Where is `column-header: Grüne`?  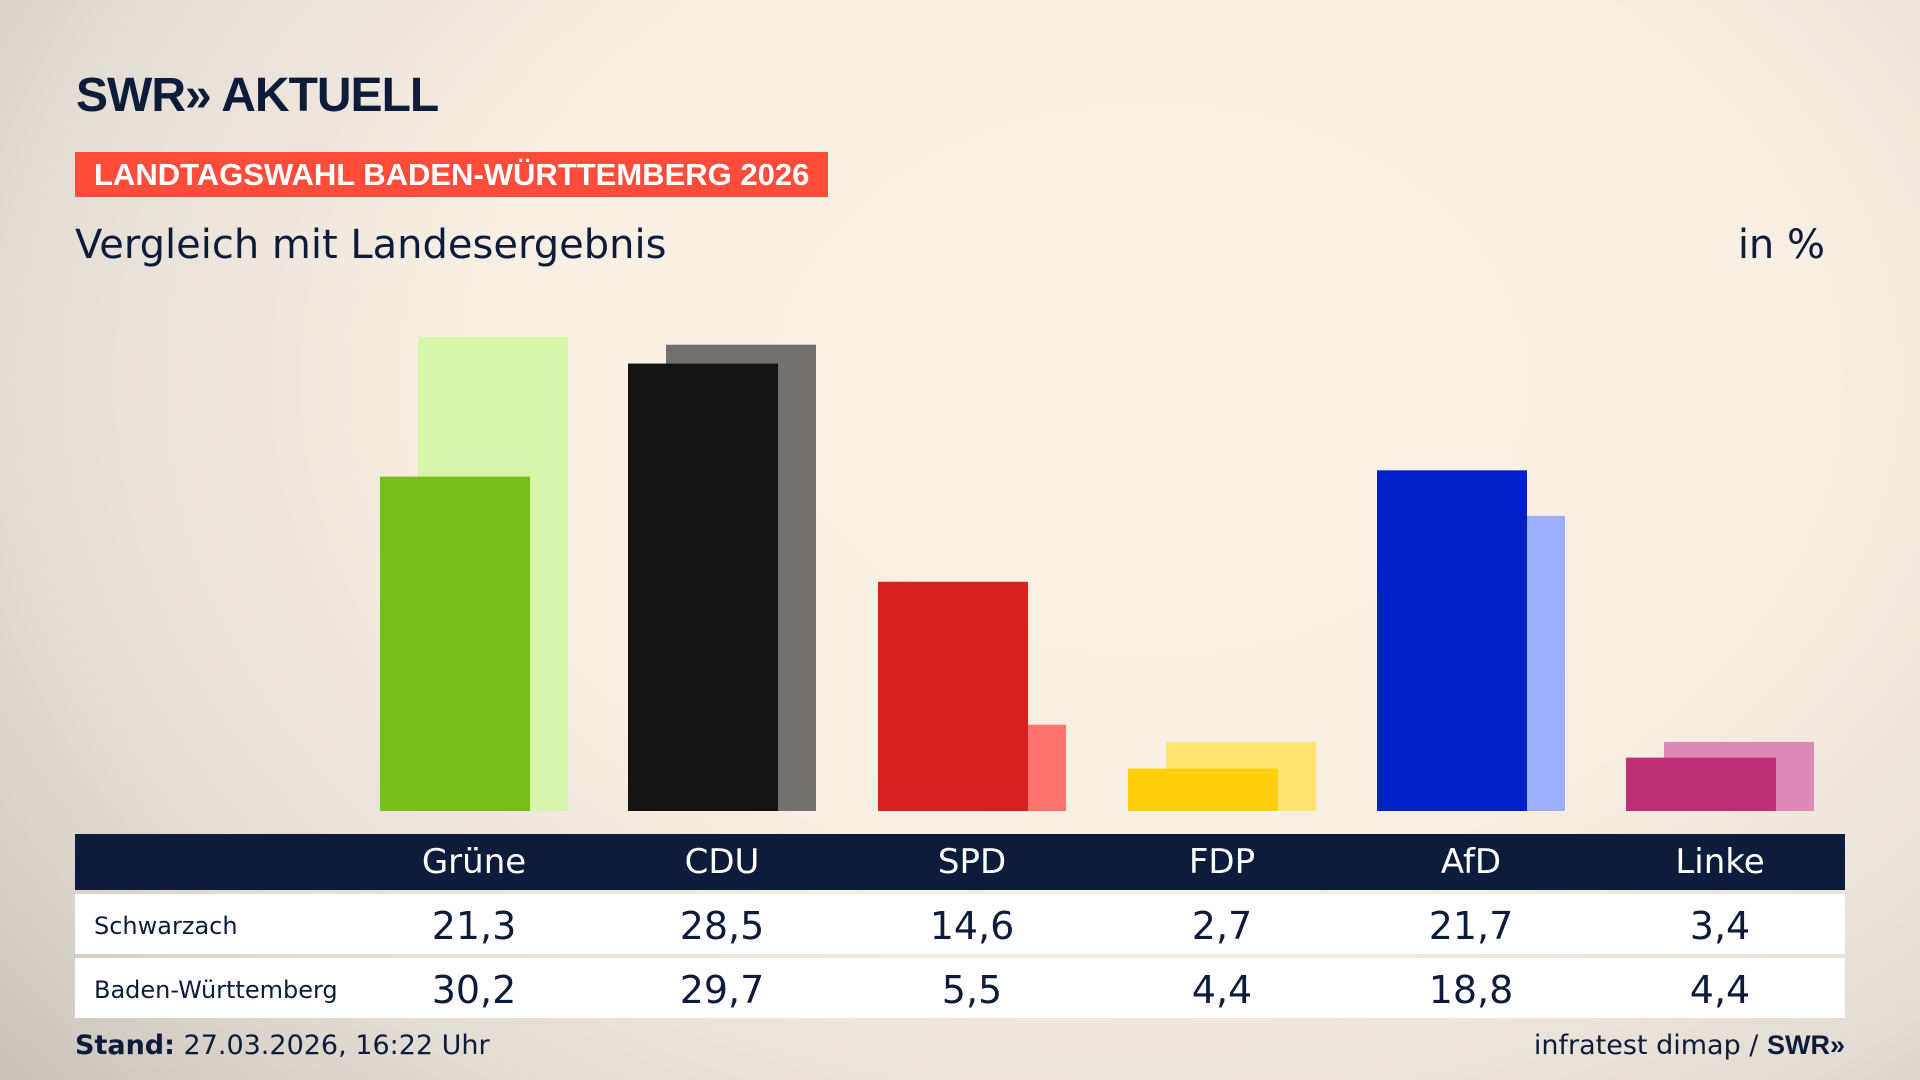 column-header: Grüne is located at coordinates (474, 862).